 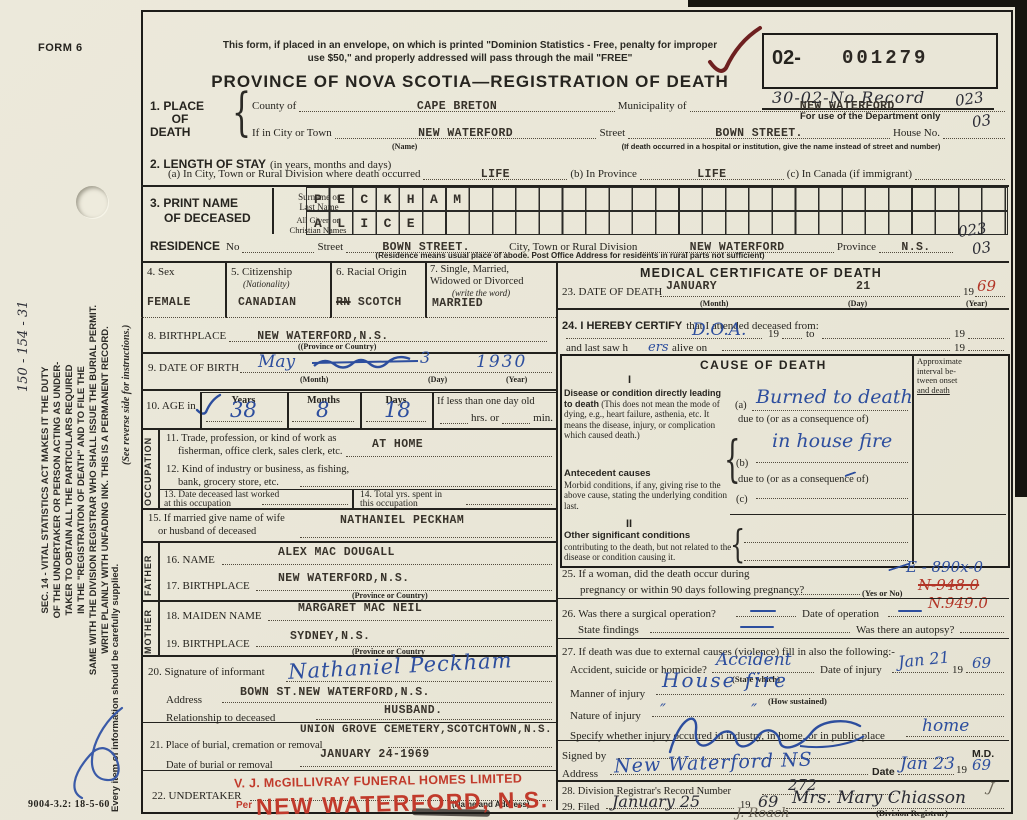 What do you see at coordinates (927, 764) in the screenshot?
I see `signed-date-value: Jan 23` at bounding box center [927, 764].